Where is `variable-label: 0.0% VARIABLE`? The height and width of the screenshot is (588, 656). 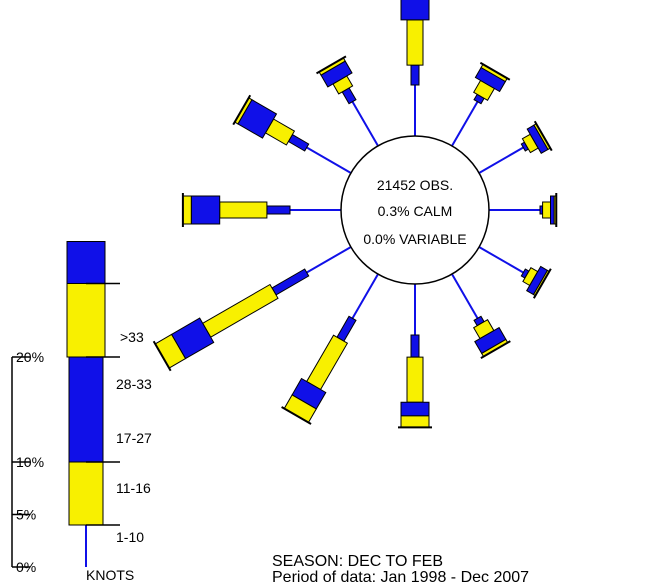
variable-label: 0.0% VARIABLE is located at coordinates (414, 239).